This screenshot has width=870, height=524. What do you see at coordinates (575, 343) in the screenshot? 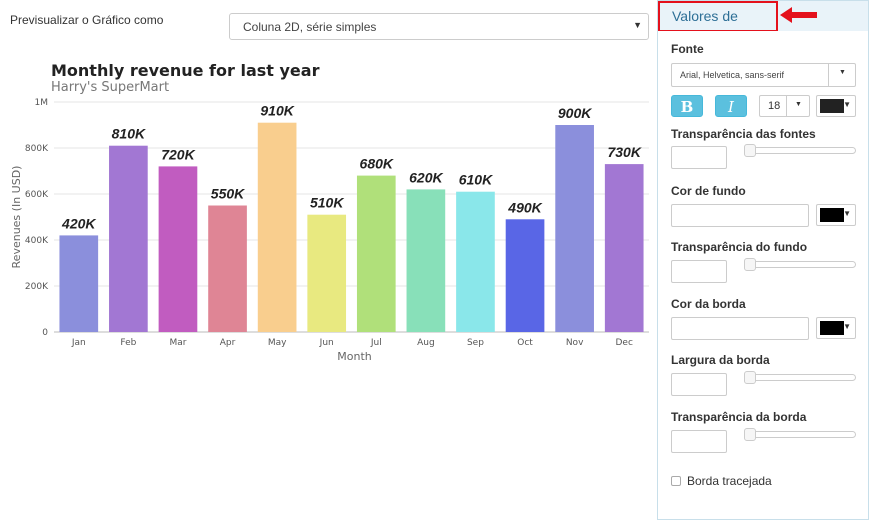
I see `x-tick-label: Nov` at bounding box center [575, 343].